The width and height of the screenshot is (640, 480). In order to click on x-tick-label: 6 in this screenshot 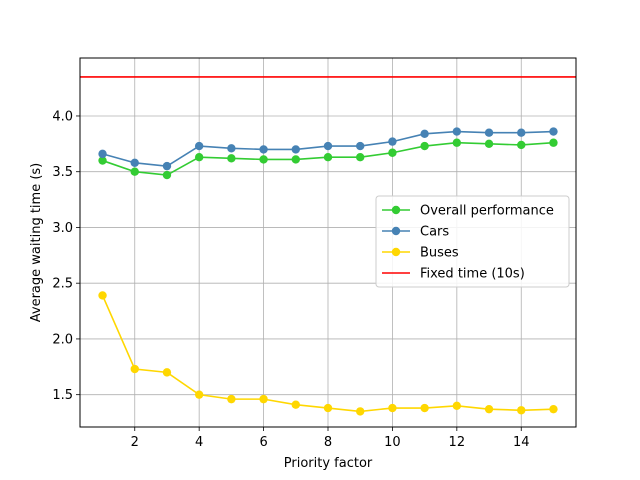, I will do `click(263, 442)`.